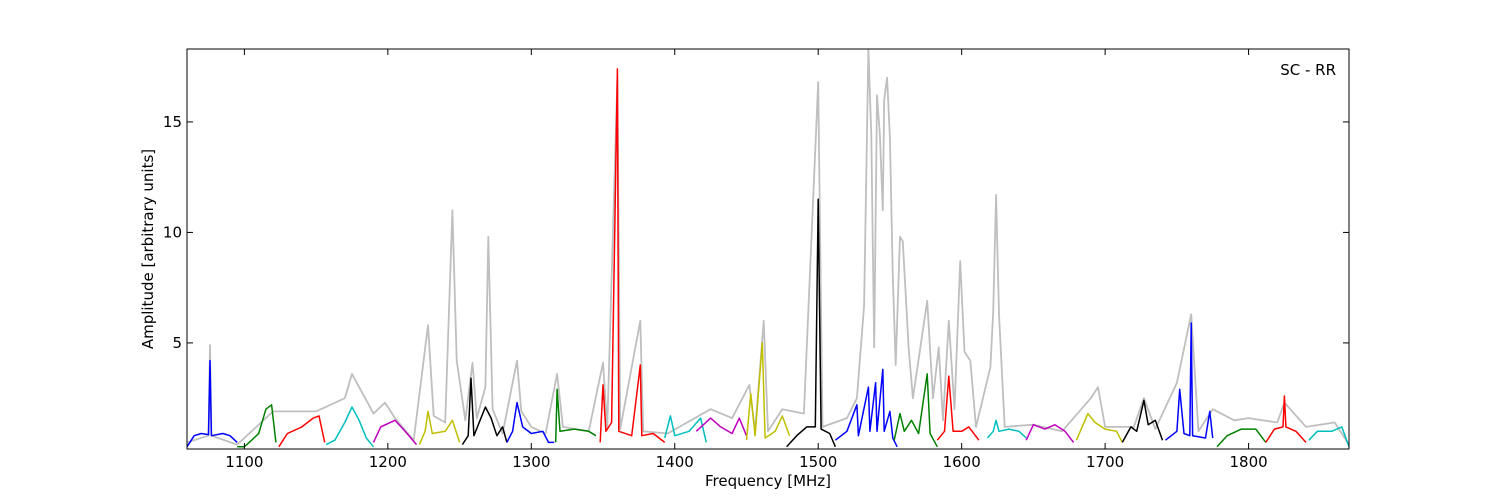 This screenshot has height=500, width=1500. Describe the element at coordinates (172, 232) in the screenshot. I see `y-tick-label: 10` at that location.